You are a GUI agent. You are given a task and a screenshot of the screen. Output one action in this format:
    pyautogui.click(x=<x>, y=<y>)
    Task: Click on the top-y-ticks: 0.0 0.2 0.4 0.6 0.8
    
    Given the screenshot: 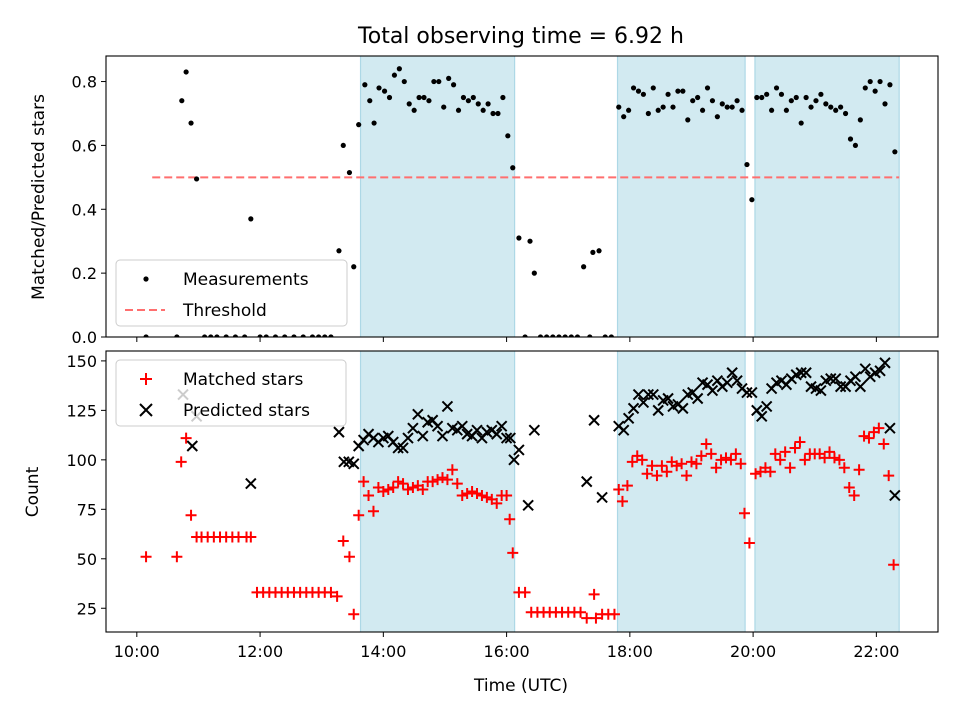 What is the action you would take?
    pyautogui.click(x=89, y=210)
    